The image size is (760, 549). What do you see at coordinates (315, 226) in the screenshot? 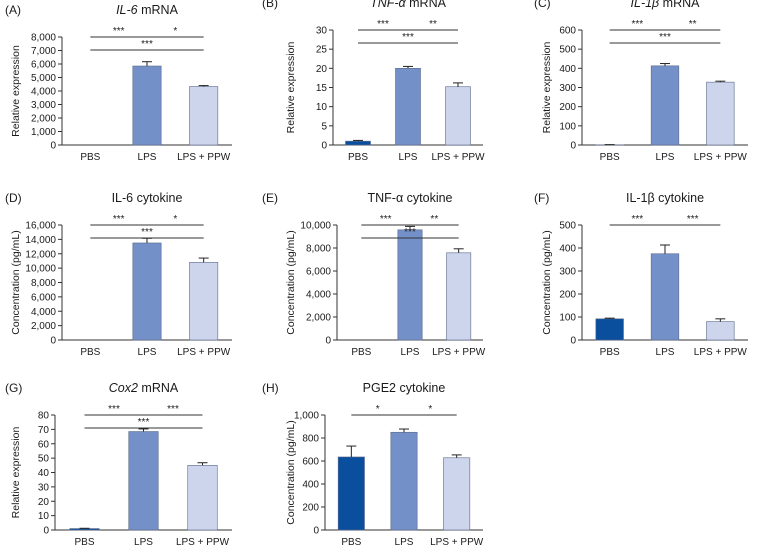
I see `panel-e-y-tick-label: 10,000` at bounding box center [315, 226].